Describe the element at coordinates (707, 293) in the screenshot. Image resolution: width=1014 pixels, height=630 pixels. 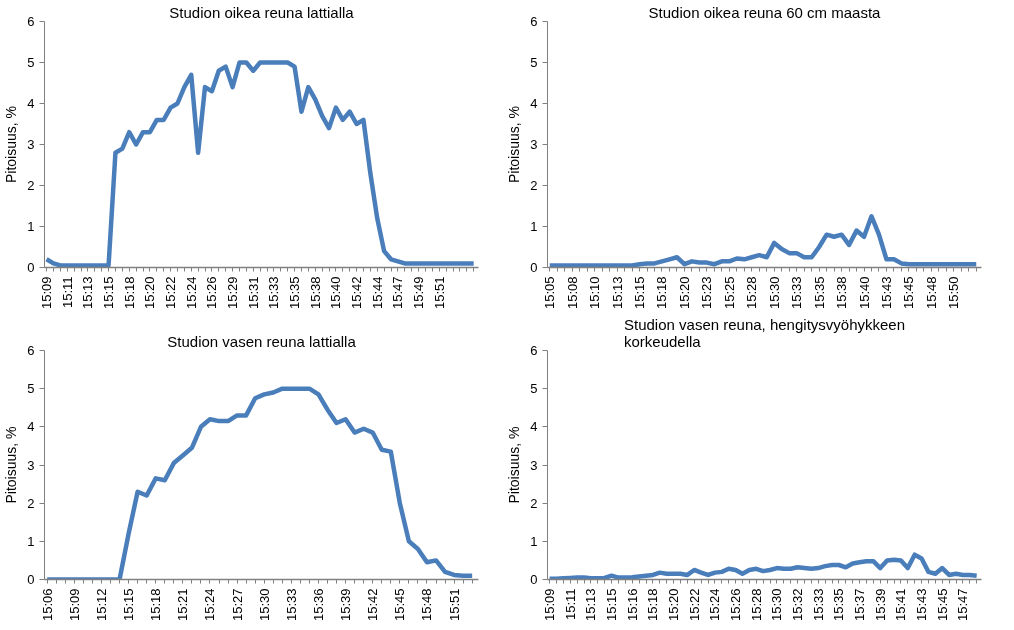
I see `x-tick-label: 15:23` at that location.